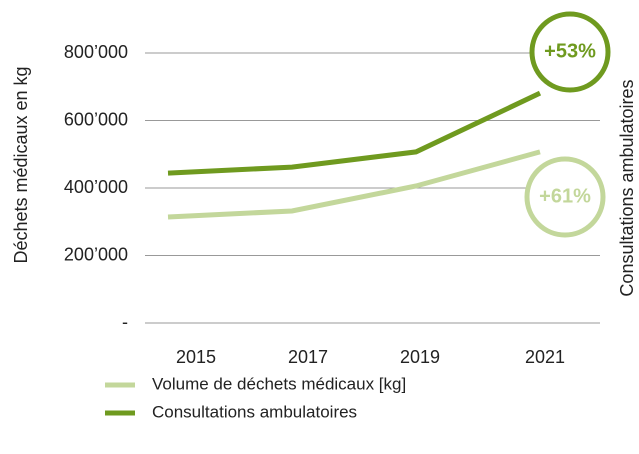  Describe the element at coordinates (420, 357) in the screenshot. I see `x-tick-label: 2019` at that location.